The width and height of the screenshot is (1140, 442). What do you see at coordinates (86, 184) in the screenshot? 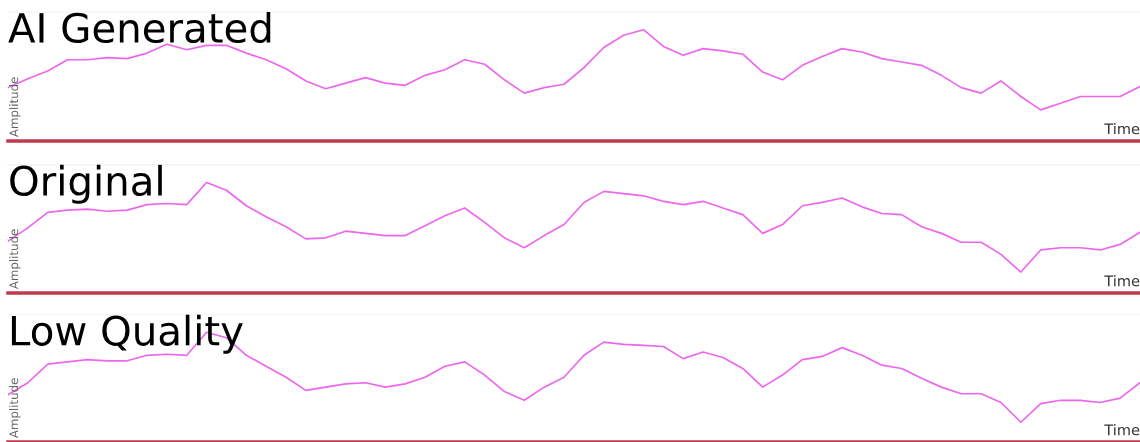
I see `chart-title: Original` at bounding box center [86, 184].